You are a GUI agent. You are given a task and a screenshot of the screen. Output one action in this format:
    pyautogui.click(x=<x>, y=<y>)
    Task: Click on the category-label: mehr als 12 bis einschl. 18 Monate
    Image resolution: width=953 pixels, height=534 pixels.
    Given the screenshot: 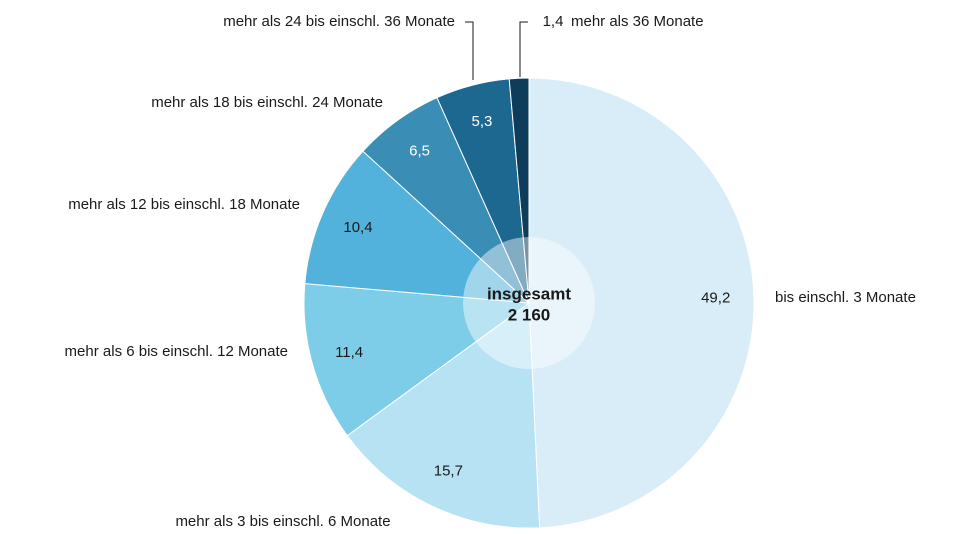 What is the action you would take?
    pyautogui.click(x=184, y=204)
    